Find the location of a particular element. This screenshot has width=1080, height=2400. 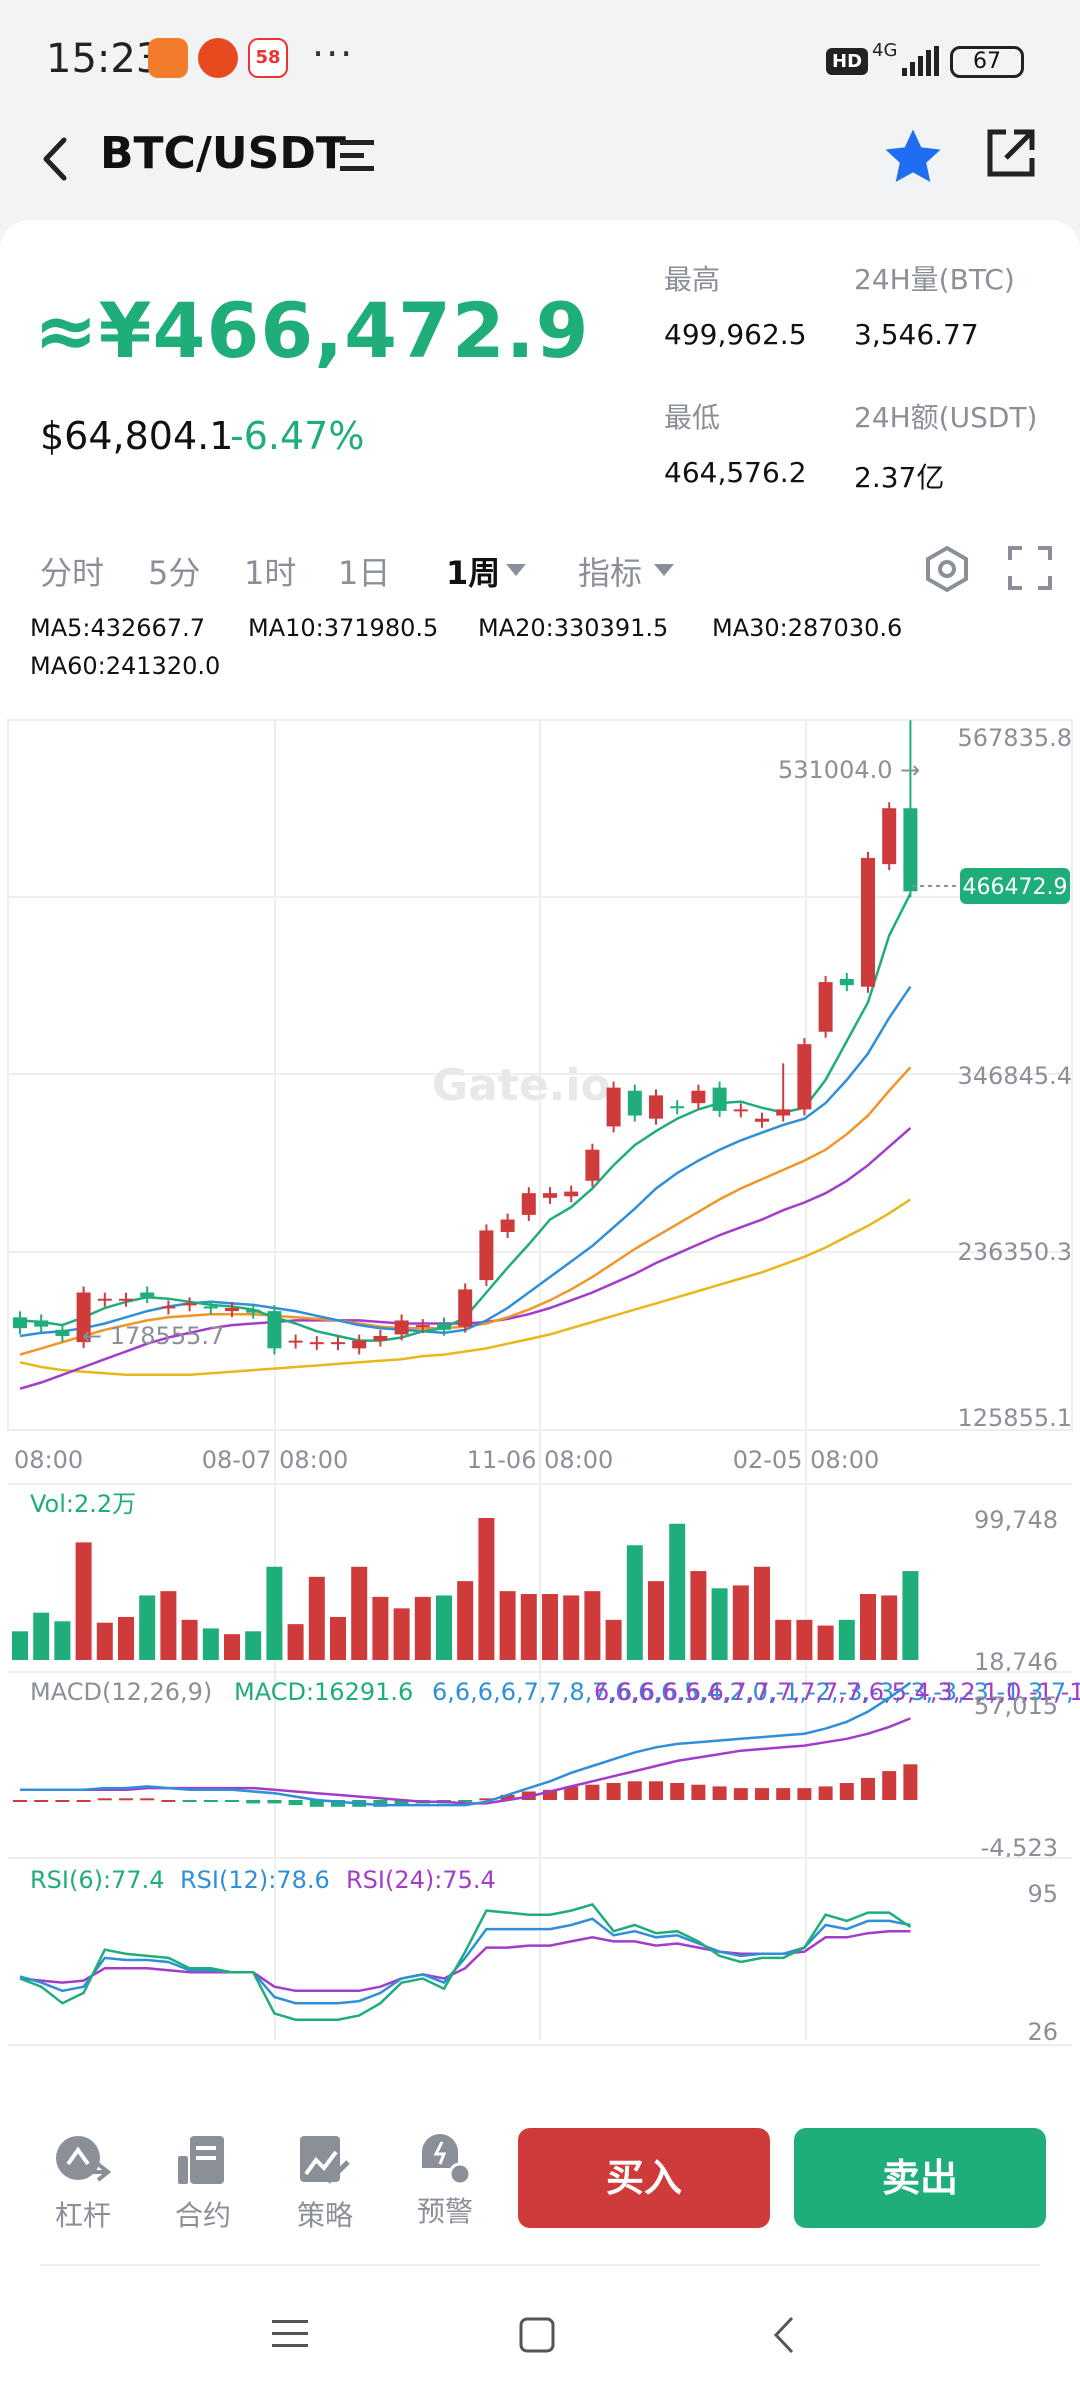

strategy-label: 策略 is located at coordinates (324, 2215).